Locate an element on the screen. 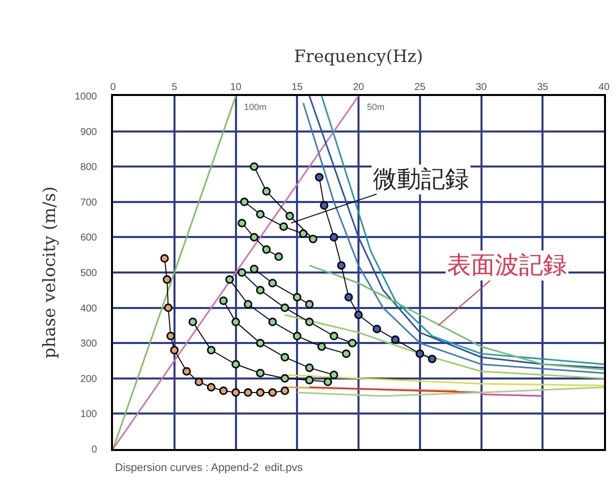 This screenshot has width=614, height=479. annotation: 微動記録 is located at coordinates (421, 179).